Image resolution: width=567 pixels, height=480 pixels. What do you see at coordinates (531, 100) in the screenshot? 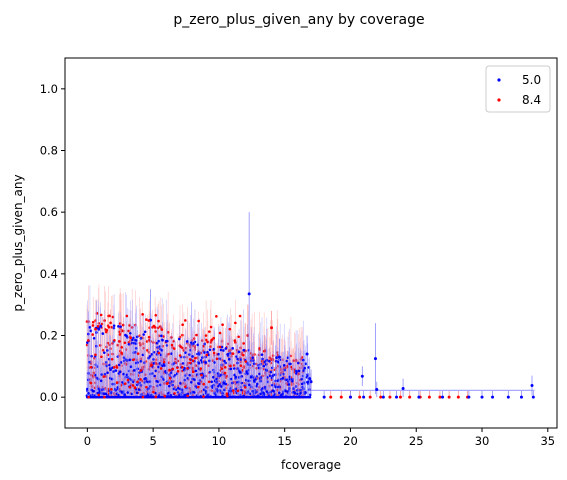
I see `legend-label: 8.4` at bounding box center [531, 100].